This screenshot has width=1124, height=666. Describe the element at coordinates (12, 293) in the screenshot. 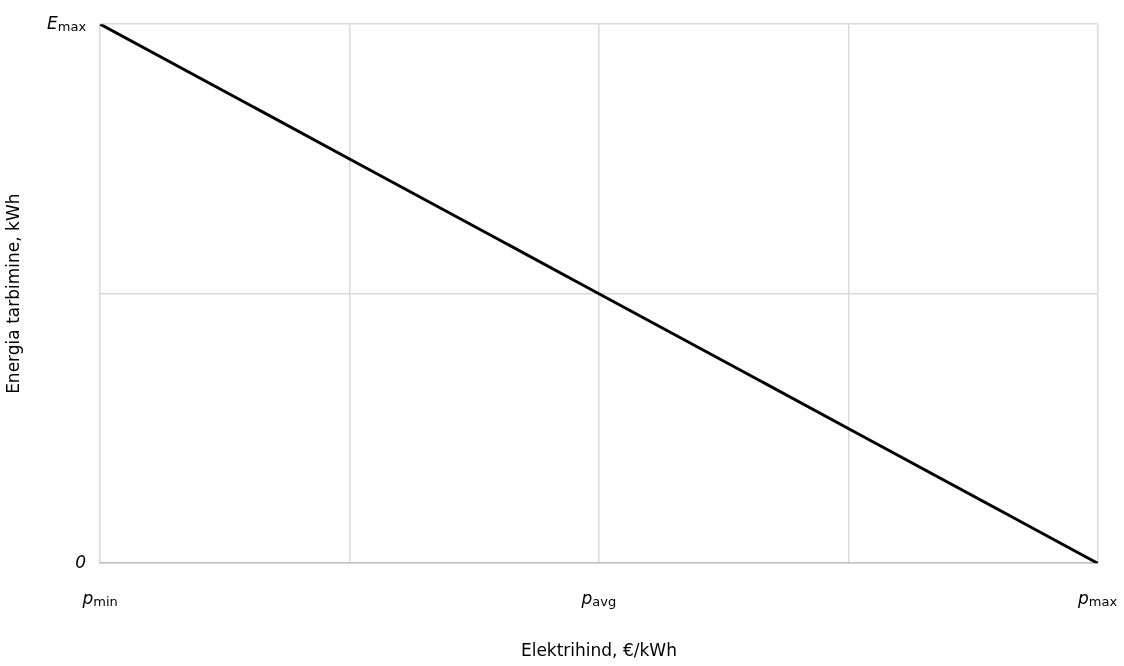

I see `y-axis-title: Energia tarbimine, kWh` at that location.